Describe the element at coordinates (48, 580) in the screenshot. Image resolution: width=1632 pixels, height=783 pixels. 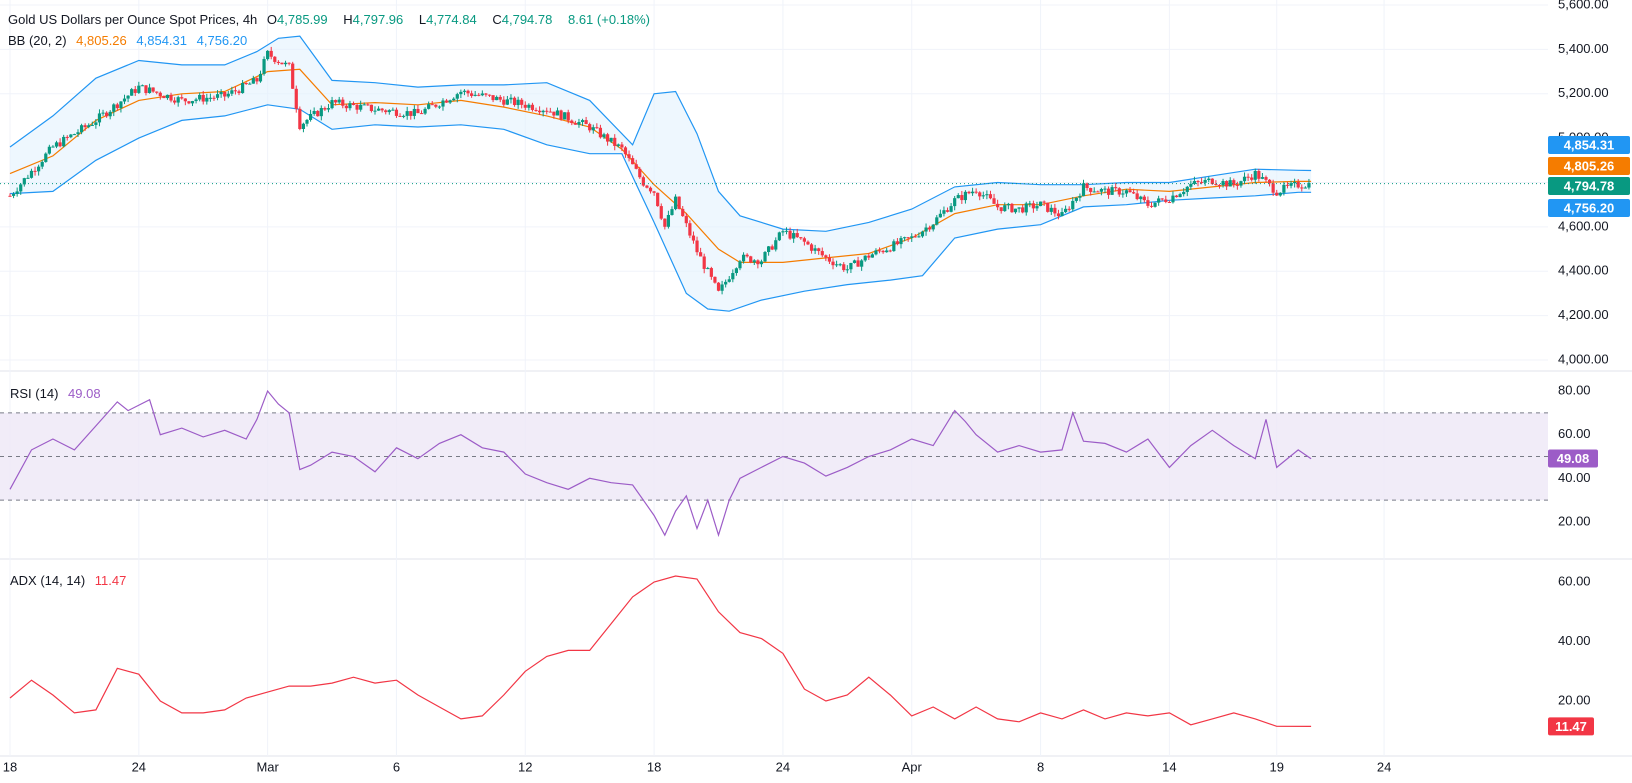
I see `adx-label: ADX (14, 14)` at that location.